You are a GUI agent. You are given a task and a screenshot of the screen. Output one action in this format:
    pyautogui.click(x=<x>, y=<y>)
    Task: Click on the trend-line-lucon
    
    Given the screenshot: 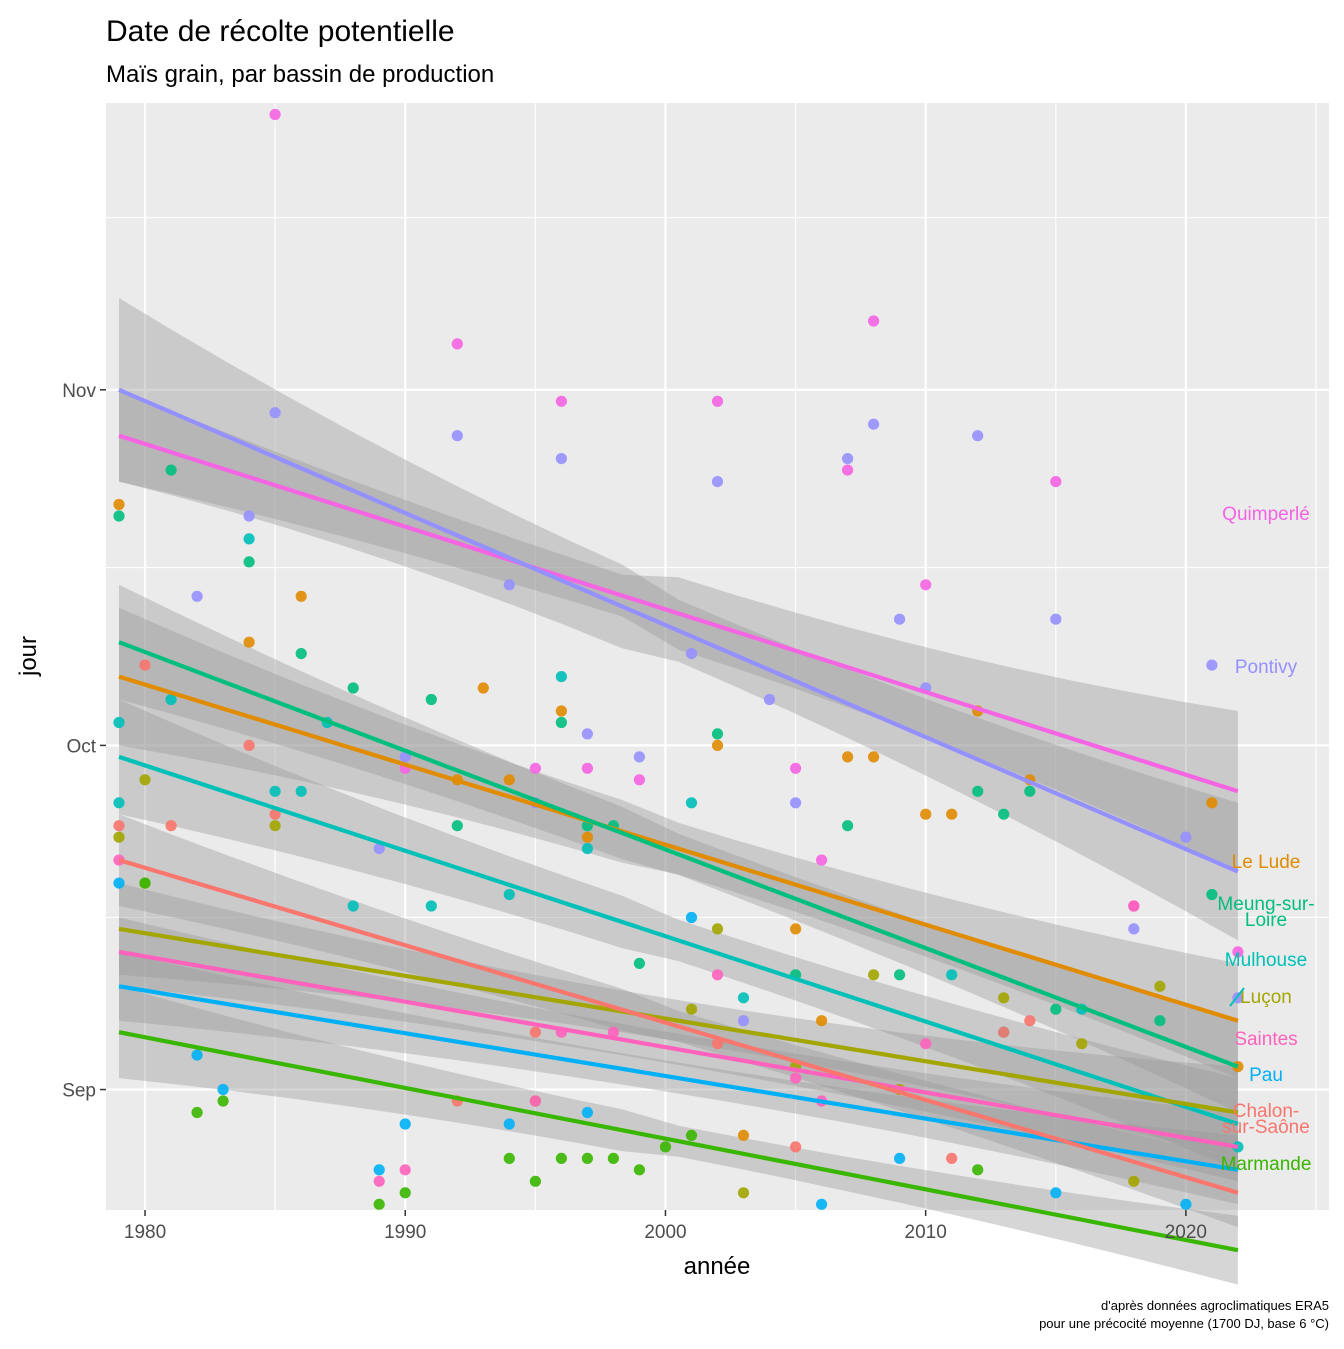 What is the action you would take?
    pyautogui.click(x=678, y=1020)
    